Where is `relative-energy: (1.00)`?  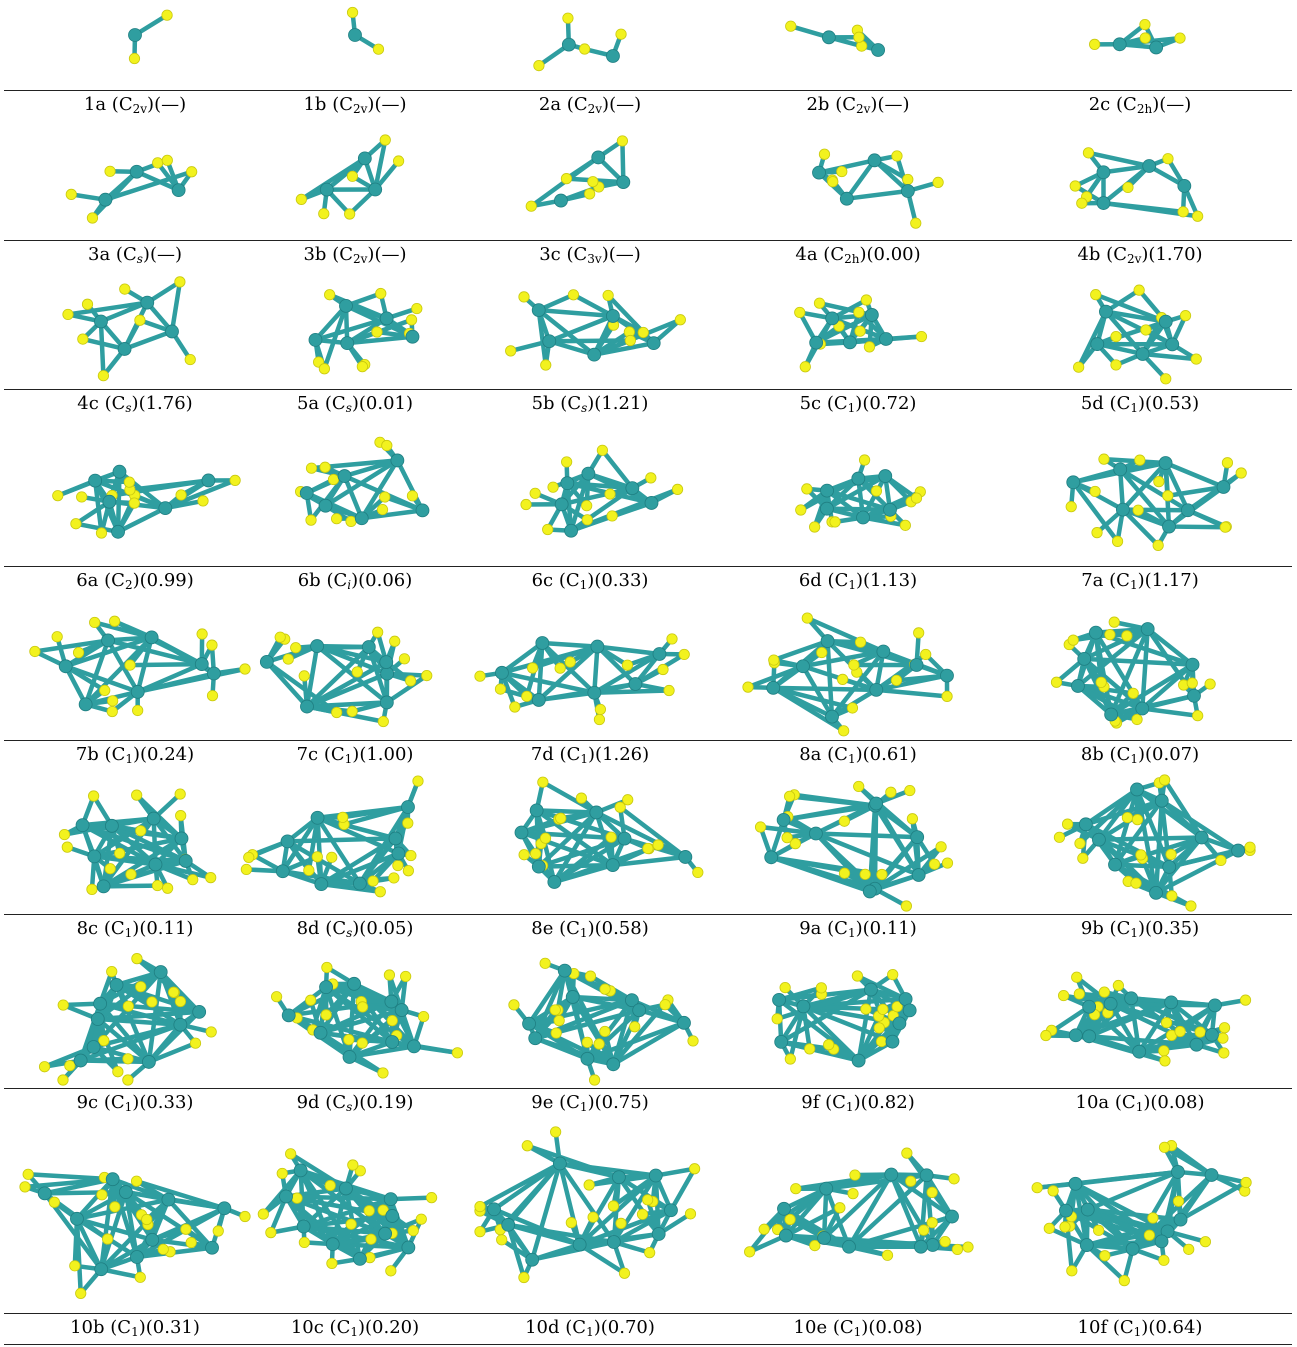
relative-energy: (1.00) is located at coordinates (386, 754).